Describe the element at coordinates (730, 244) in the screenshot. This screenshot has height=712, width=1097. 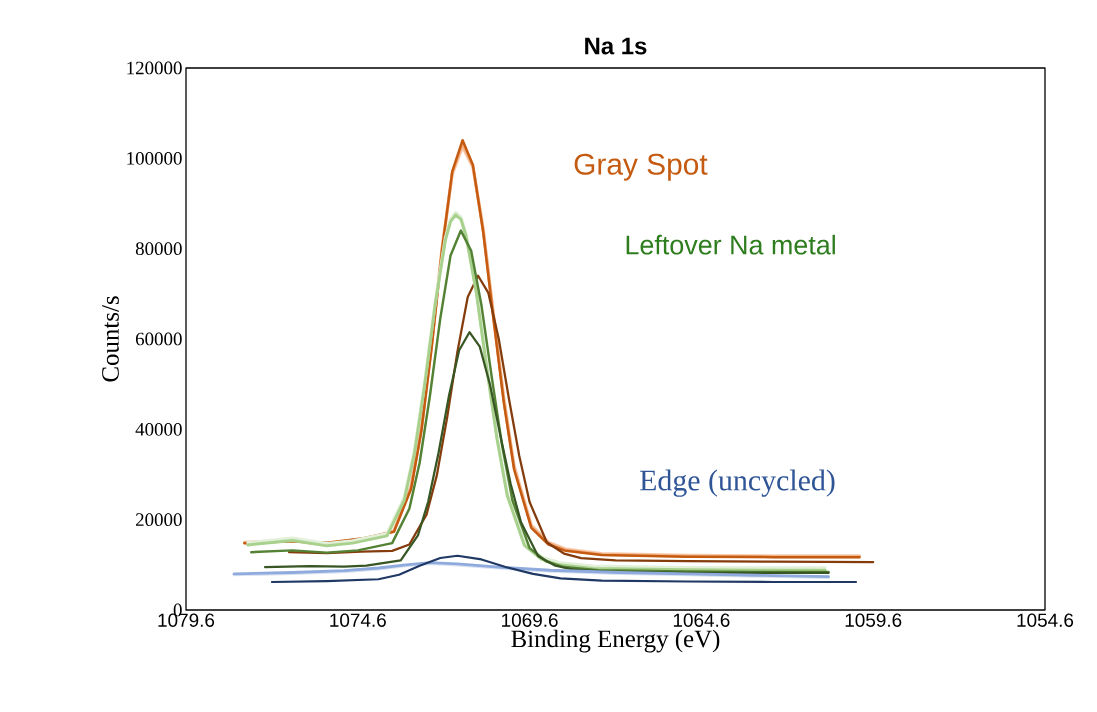
I see `annotation: Leftover Na metal` at that location.